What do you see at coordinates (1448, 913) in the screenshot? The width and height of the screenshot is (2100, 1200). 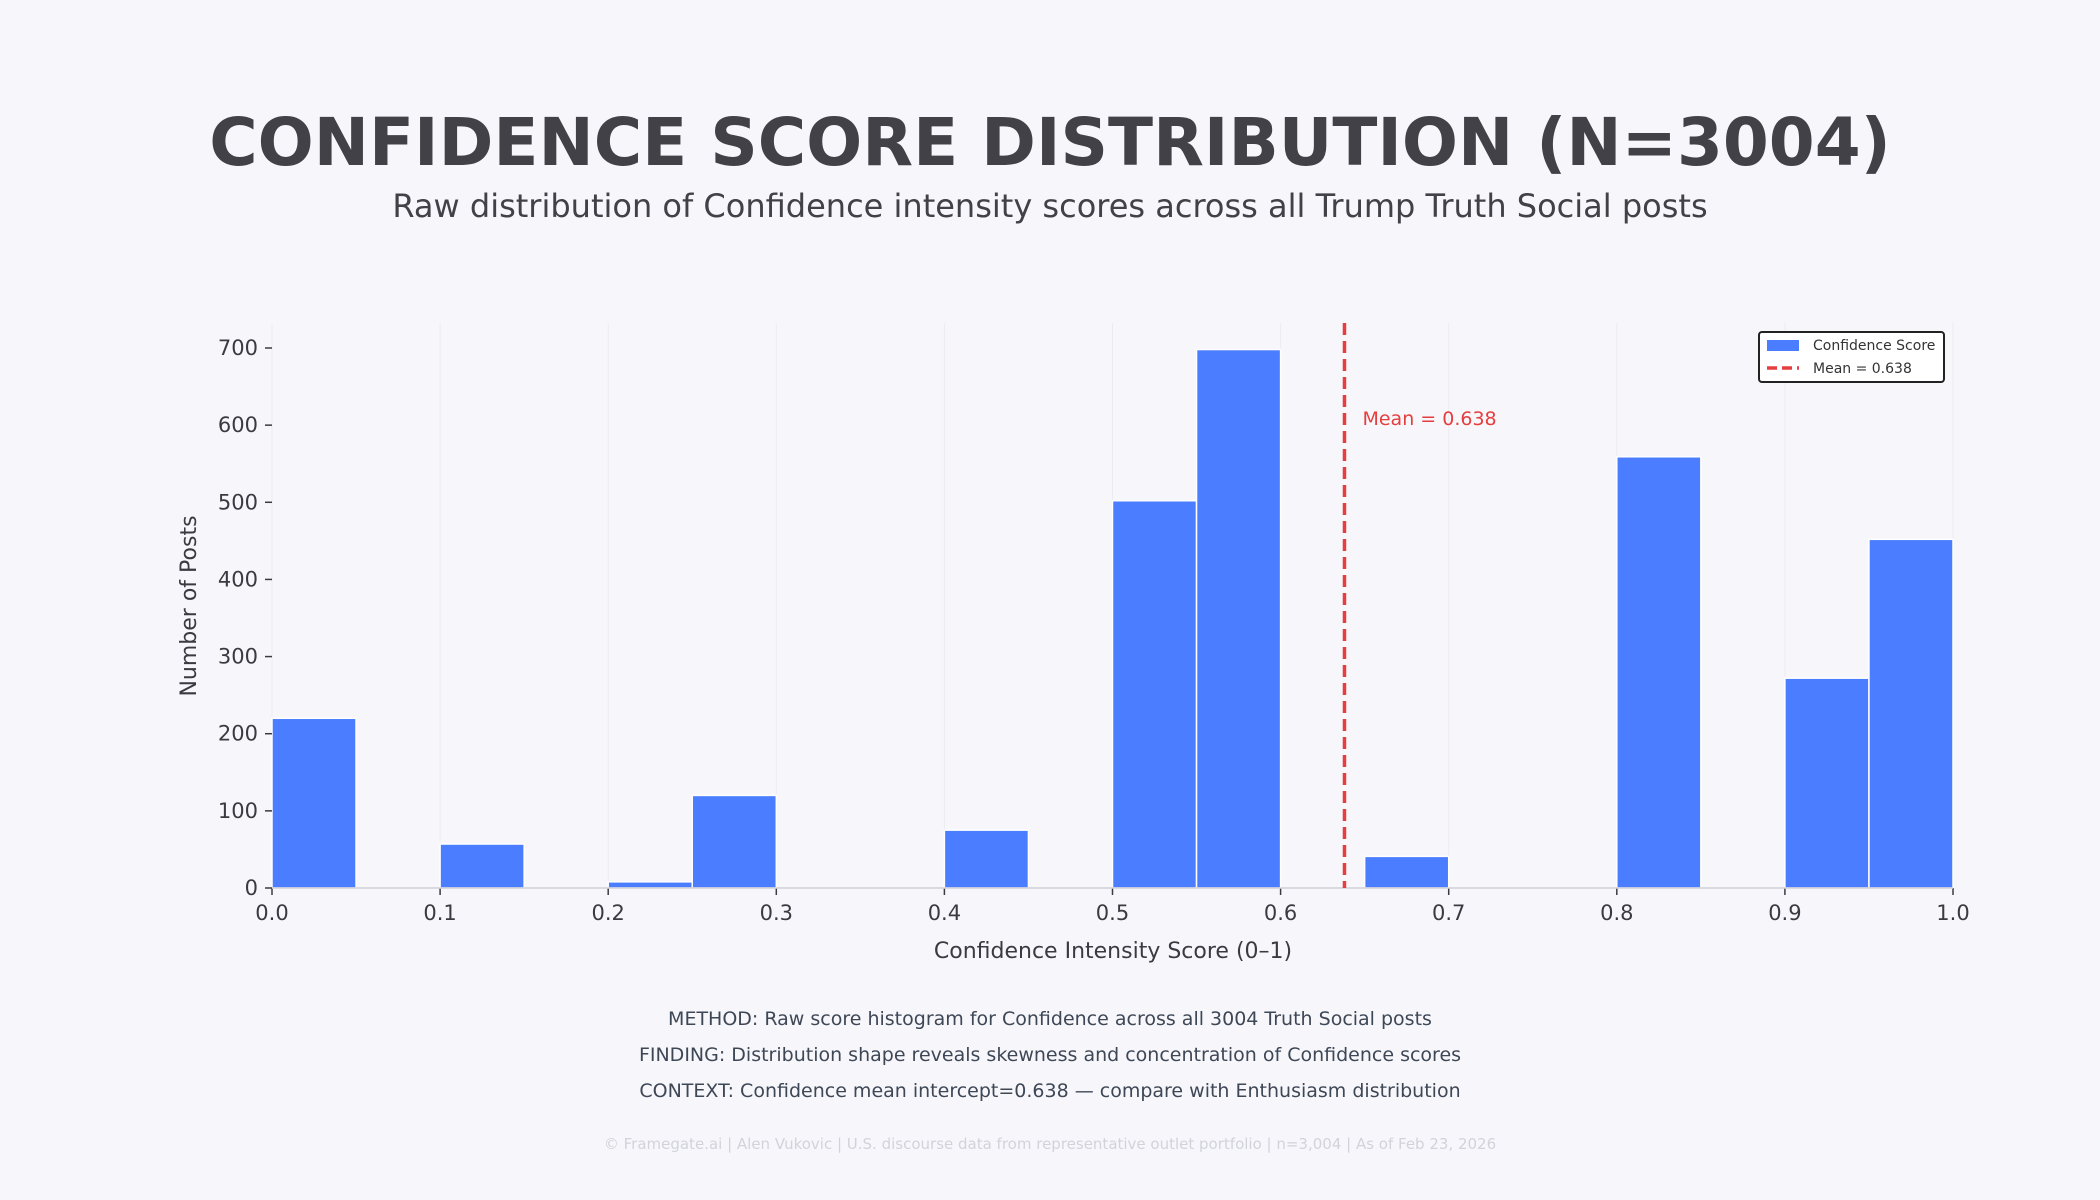 I see `x-tick-label: 0.7` at bounding box center [1448, 913].